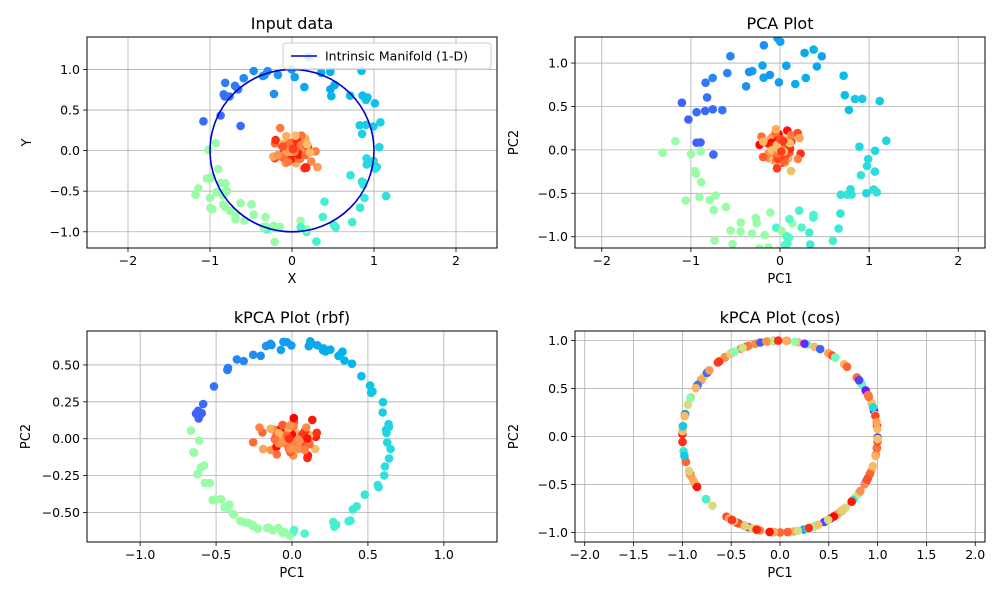  Describe the element at coordinates (291, 573) in the screenshot. I see `x-axis-label: PC1` at that location.